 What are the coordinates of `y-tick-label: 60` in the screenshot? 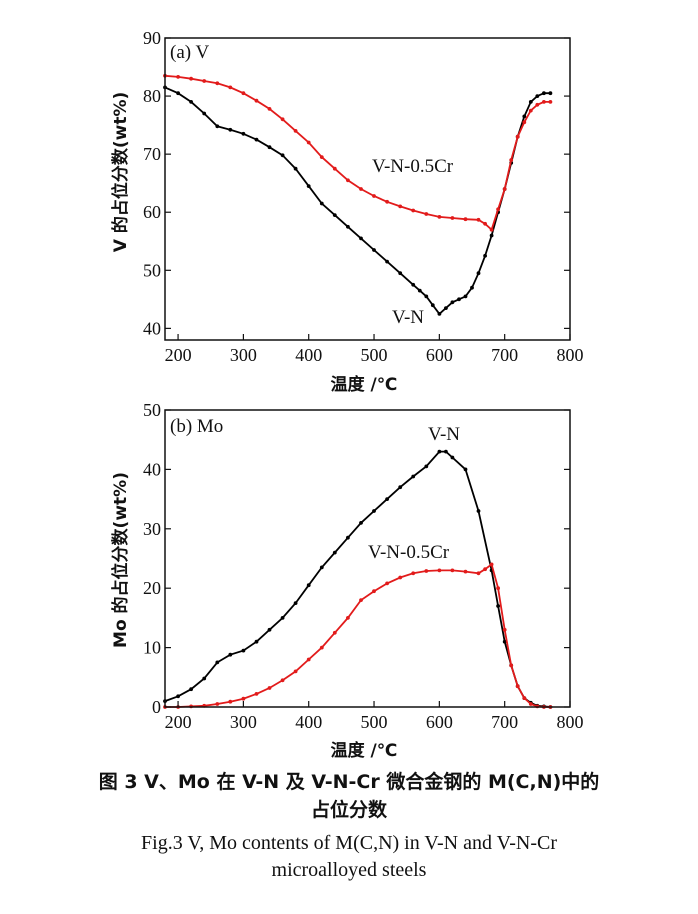 It's located at (152, 212).